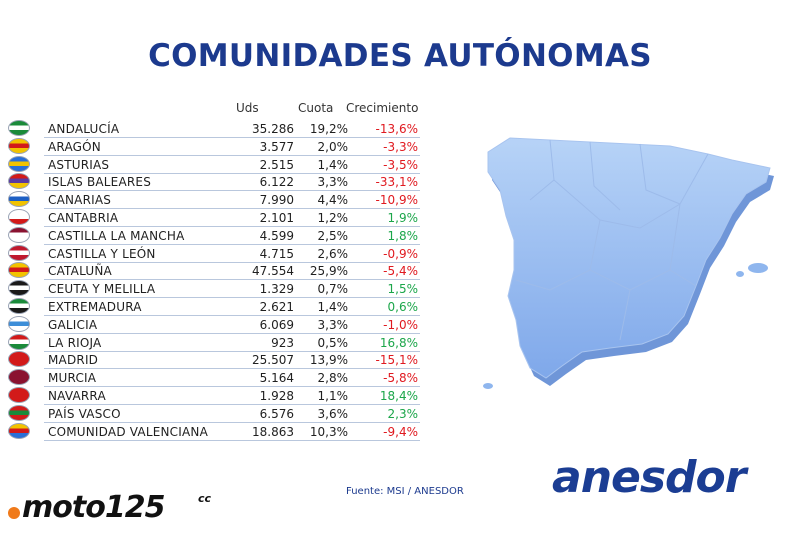 This screenshot has width=800, height=533. Describe the element at coordinates (232, 360) in the screenshot. I see `table-row: MADRID 25.507 13,9% -15,1%` at that location.